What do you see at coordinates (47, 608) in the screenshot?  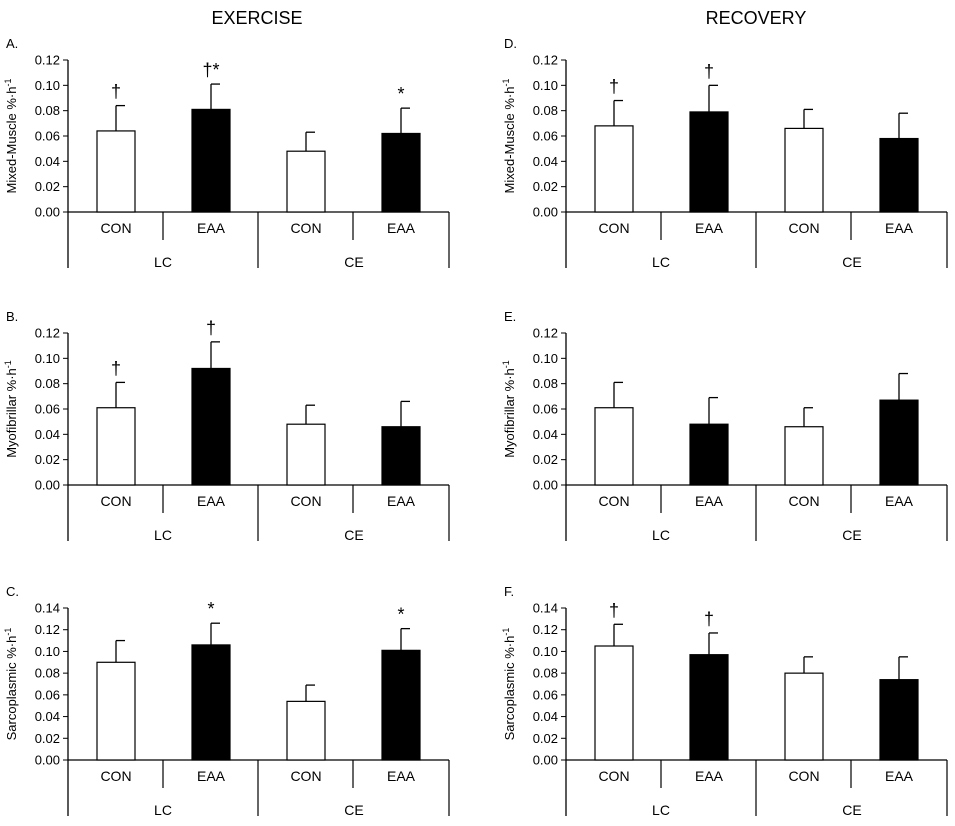 I see `y-tick-label-c: 0.14` at bounding box center [47, 608].